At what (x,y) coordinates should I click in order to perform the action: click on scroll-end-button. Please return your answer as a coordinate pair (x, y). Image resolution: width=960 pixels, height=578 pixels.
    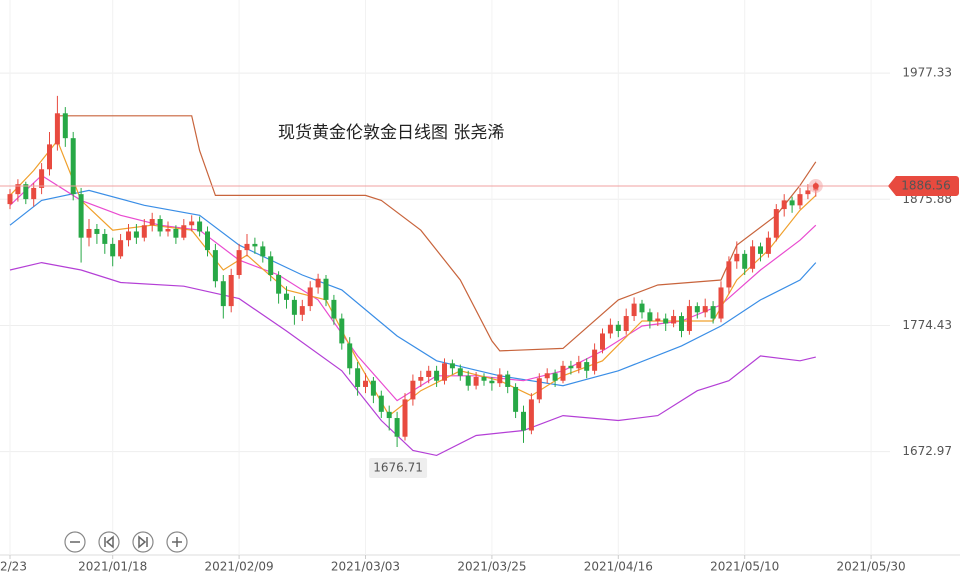
    Looking at the image, I should click on (143, 542).